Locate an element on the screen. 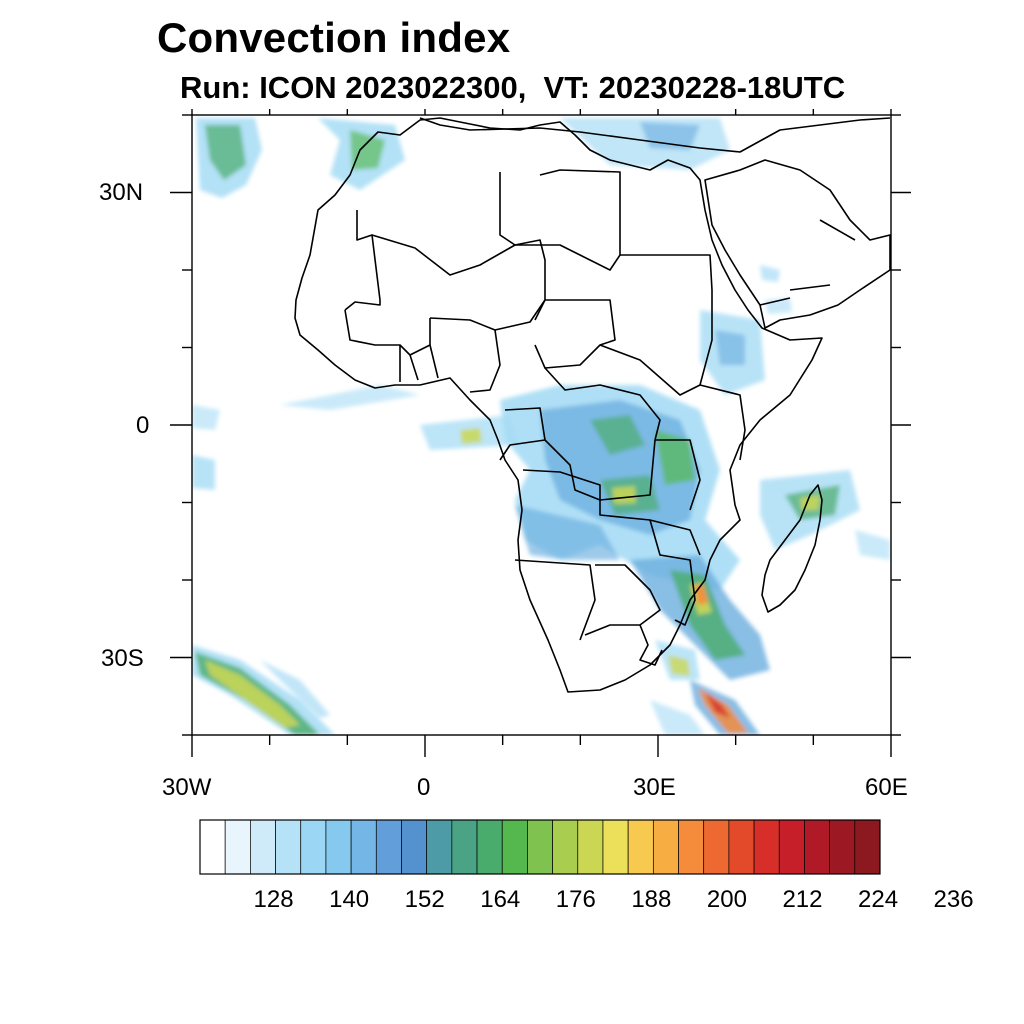 This screenshot has height=1024, width=1024. field-patch-congo-yellow is located at coordinates (624, 495).